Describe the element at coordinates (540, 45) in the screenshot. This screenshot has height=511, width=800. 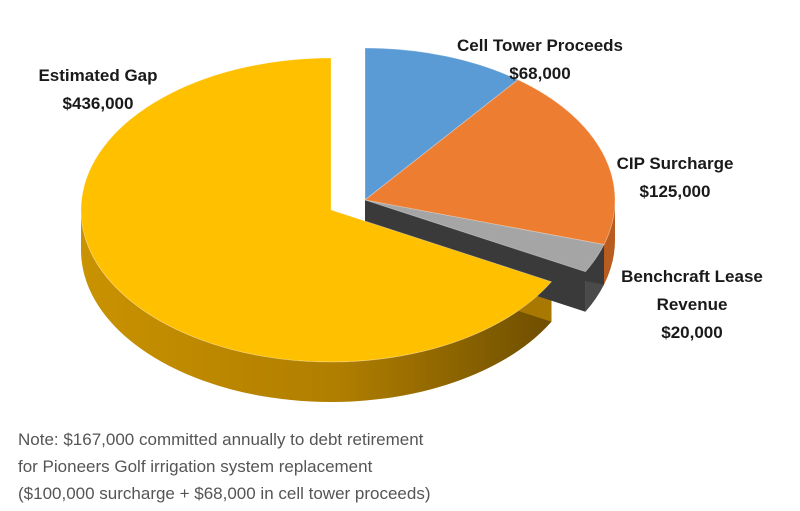
I see `slice-label-line: Cell Tower Proceeds` at that location.